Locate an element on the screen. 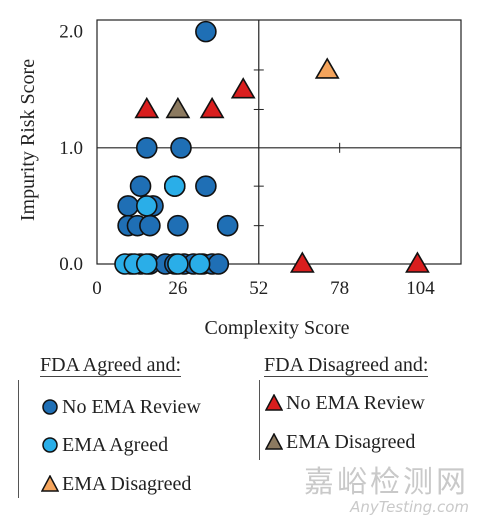 The image size is (485, 523). y-axis-title: Impurity Risk Score is located at coordinates (28, 140).